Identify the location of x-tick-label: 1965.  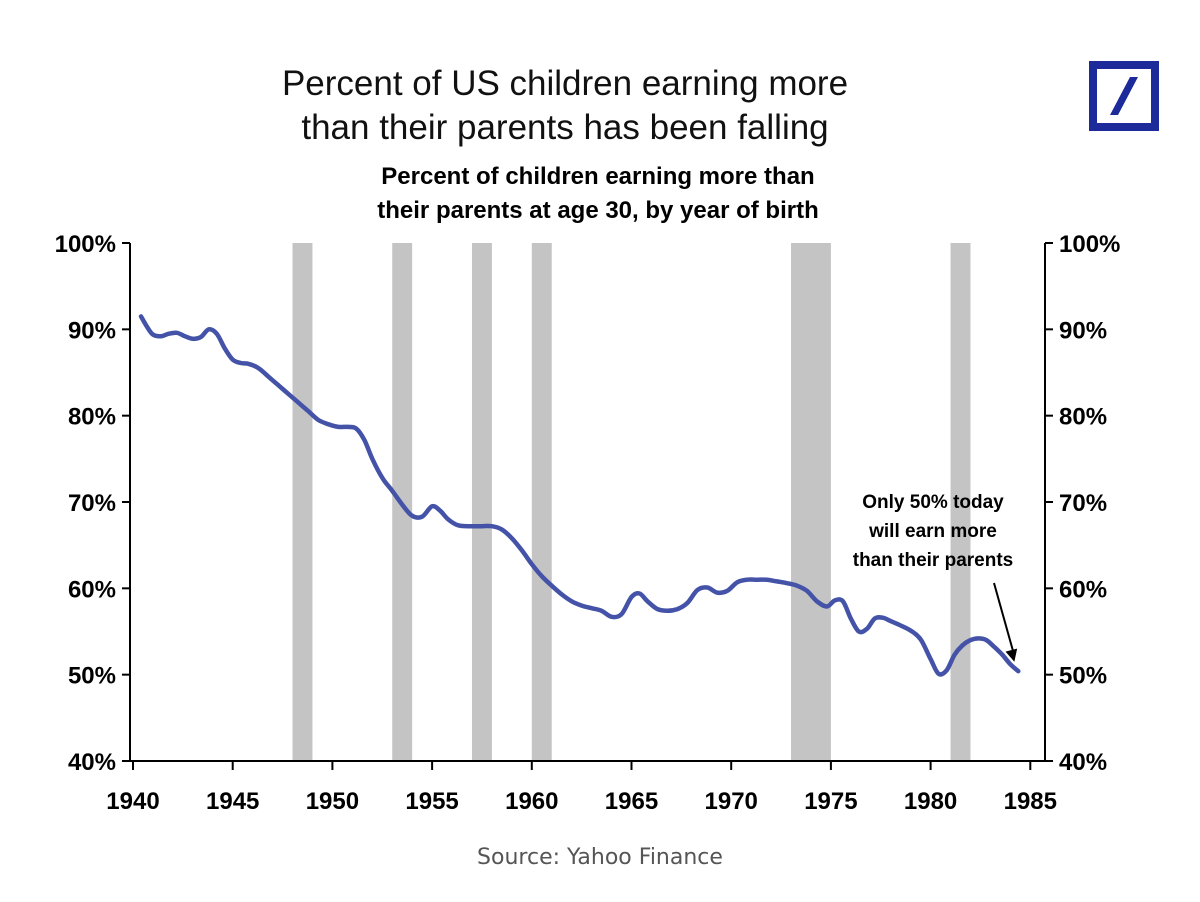
(631, 801).